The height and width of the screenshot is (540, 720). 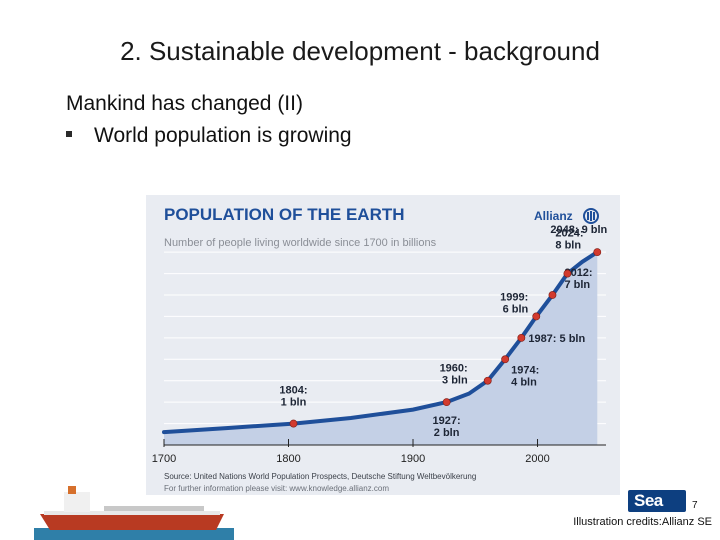 I want to click on milestone-label: 1987: 5 bln, so click(x=556, y=339).